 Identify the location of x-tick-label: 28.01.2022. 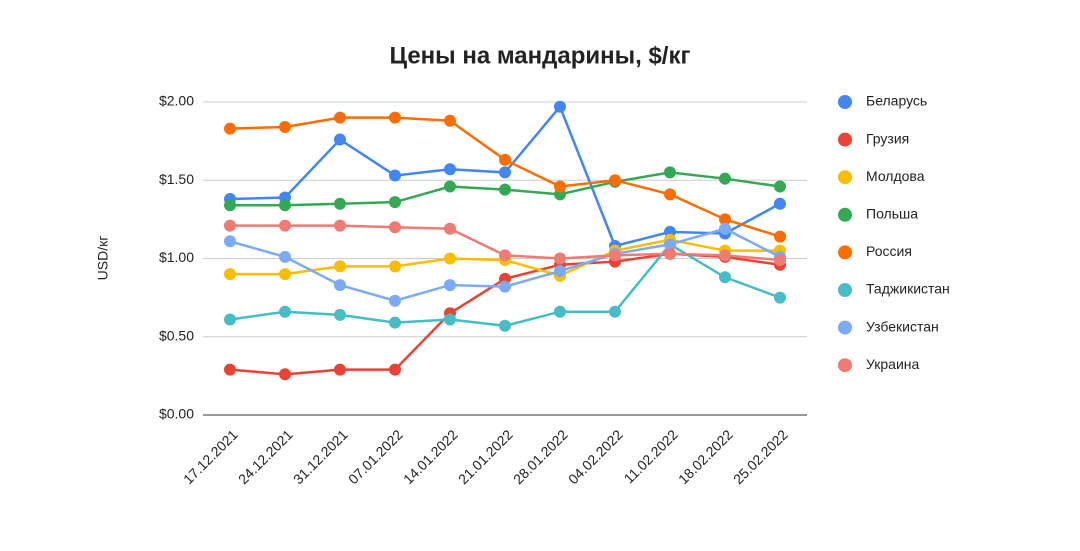
(540, 456).